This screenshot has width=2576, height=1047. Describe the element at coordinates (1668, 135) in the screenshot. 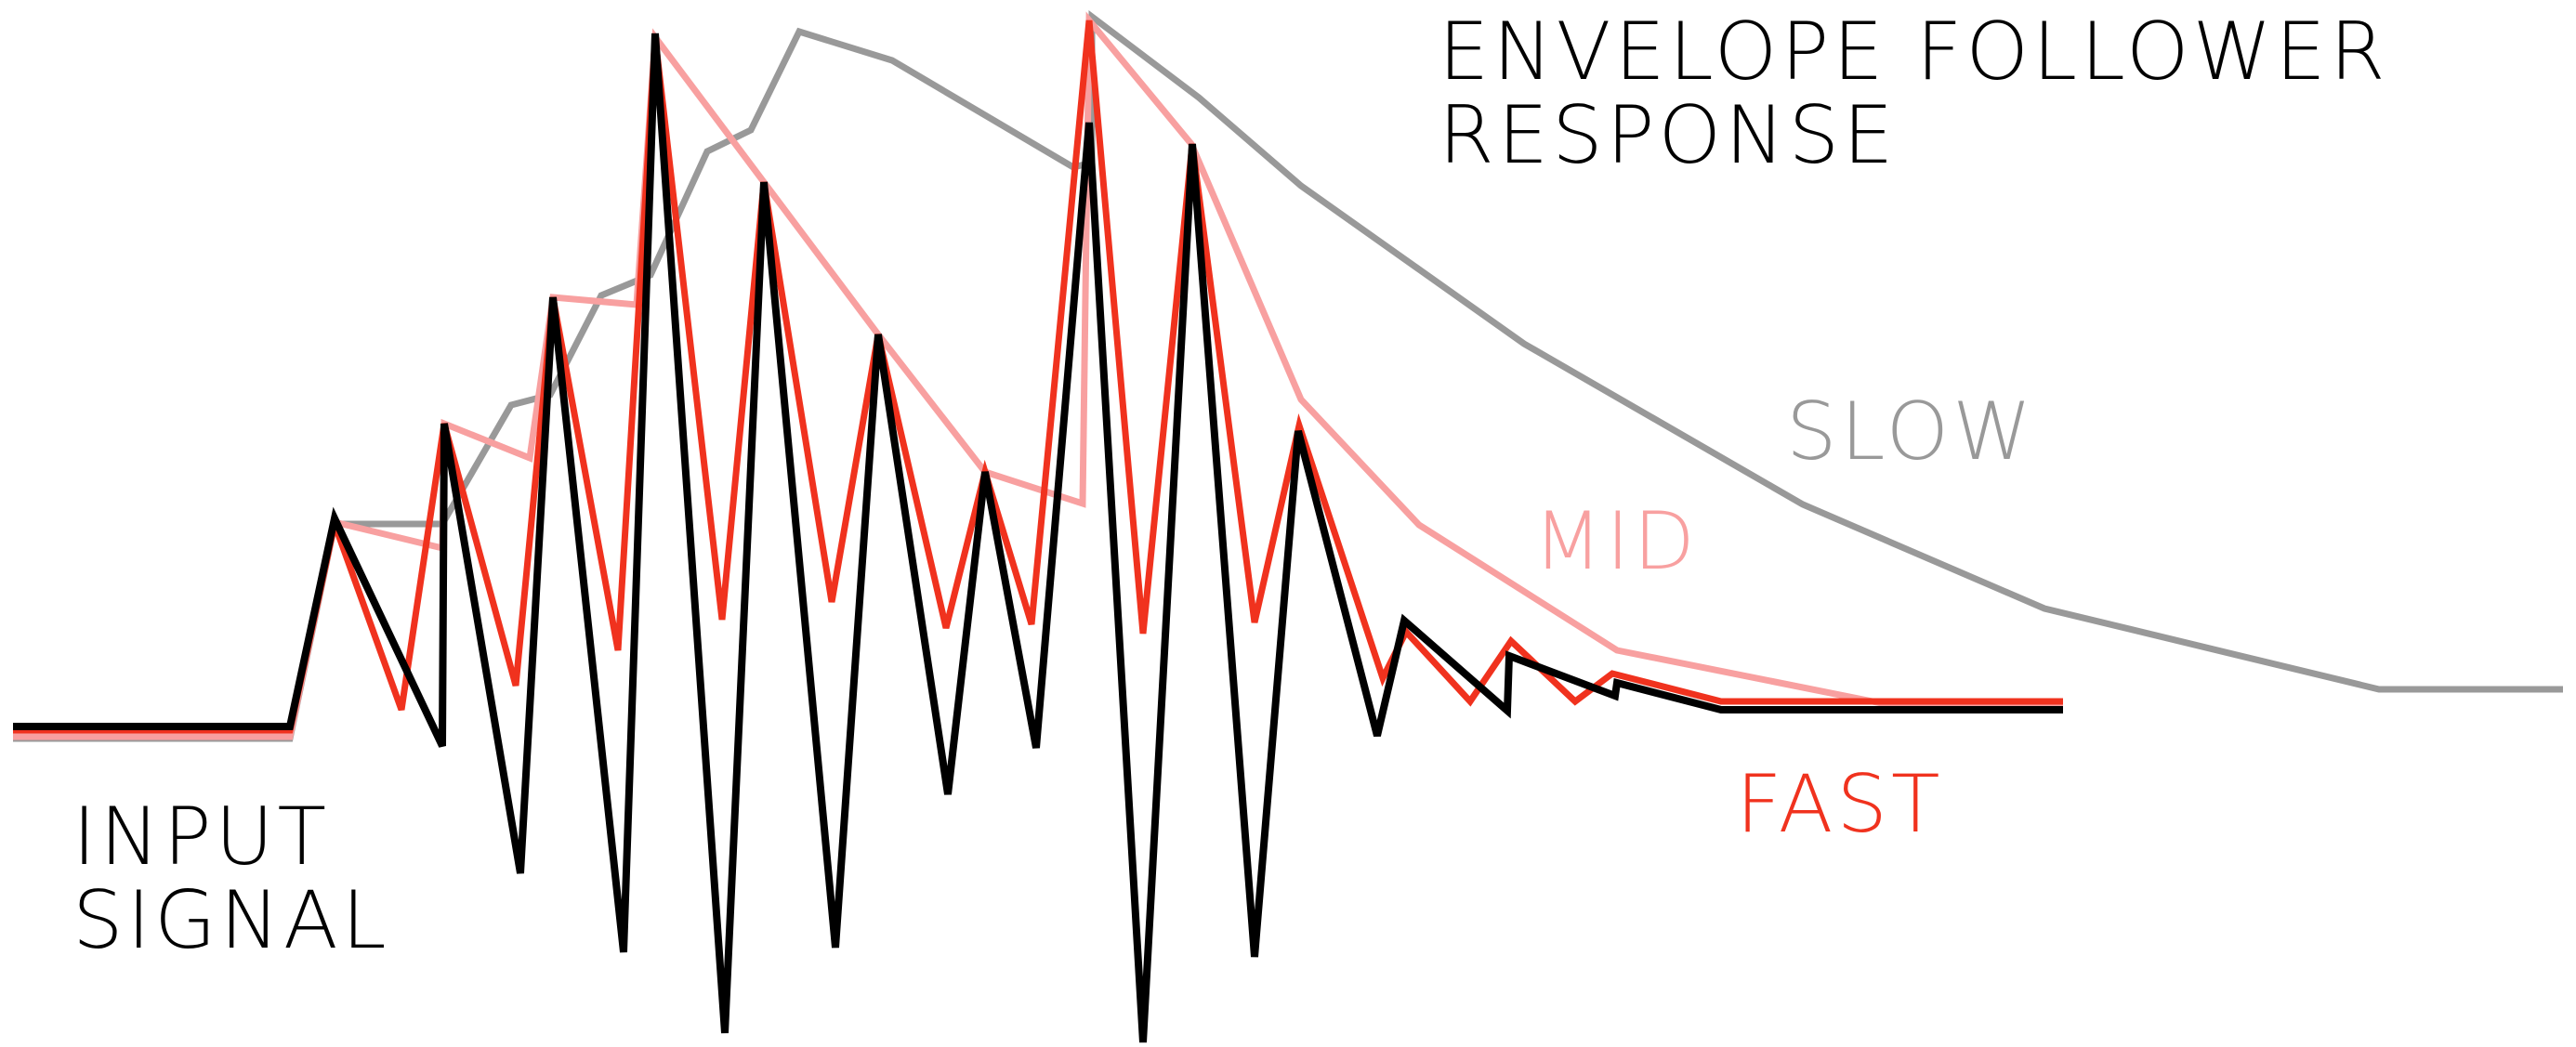

I see `title-line-2: RESPONSE` at that location.